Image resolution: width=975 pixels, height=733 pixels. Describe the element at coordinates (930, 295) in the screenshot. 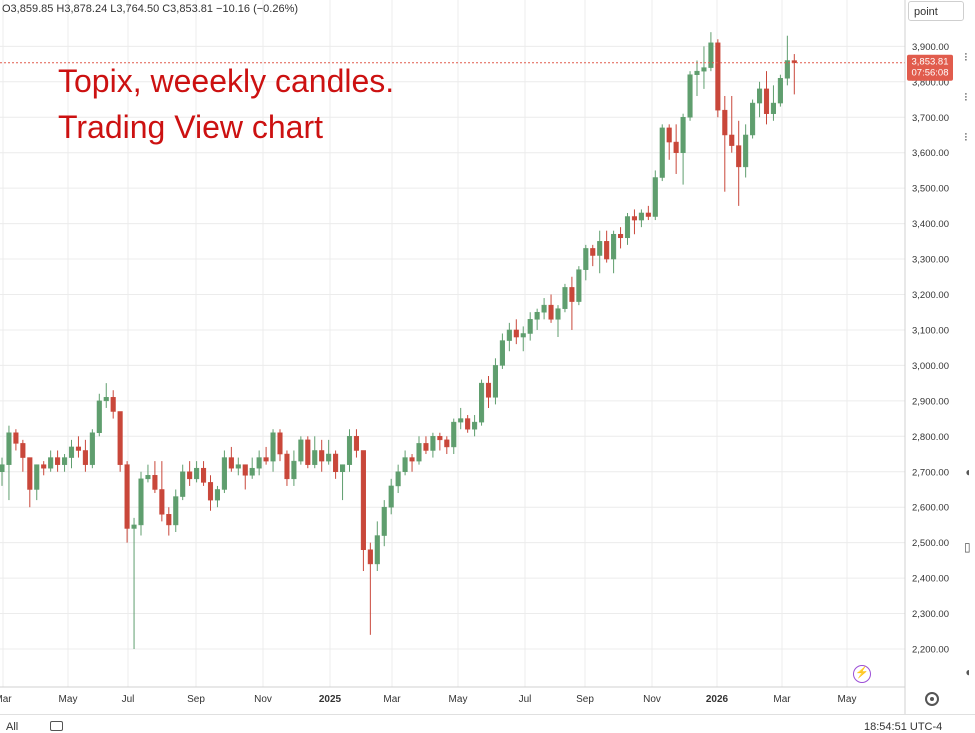

I see `price-tick-label: 3,200.00` at that location.